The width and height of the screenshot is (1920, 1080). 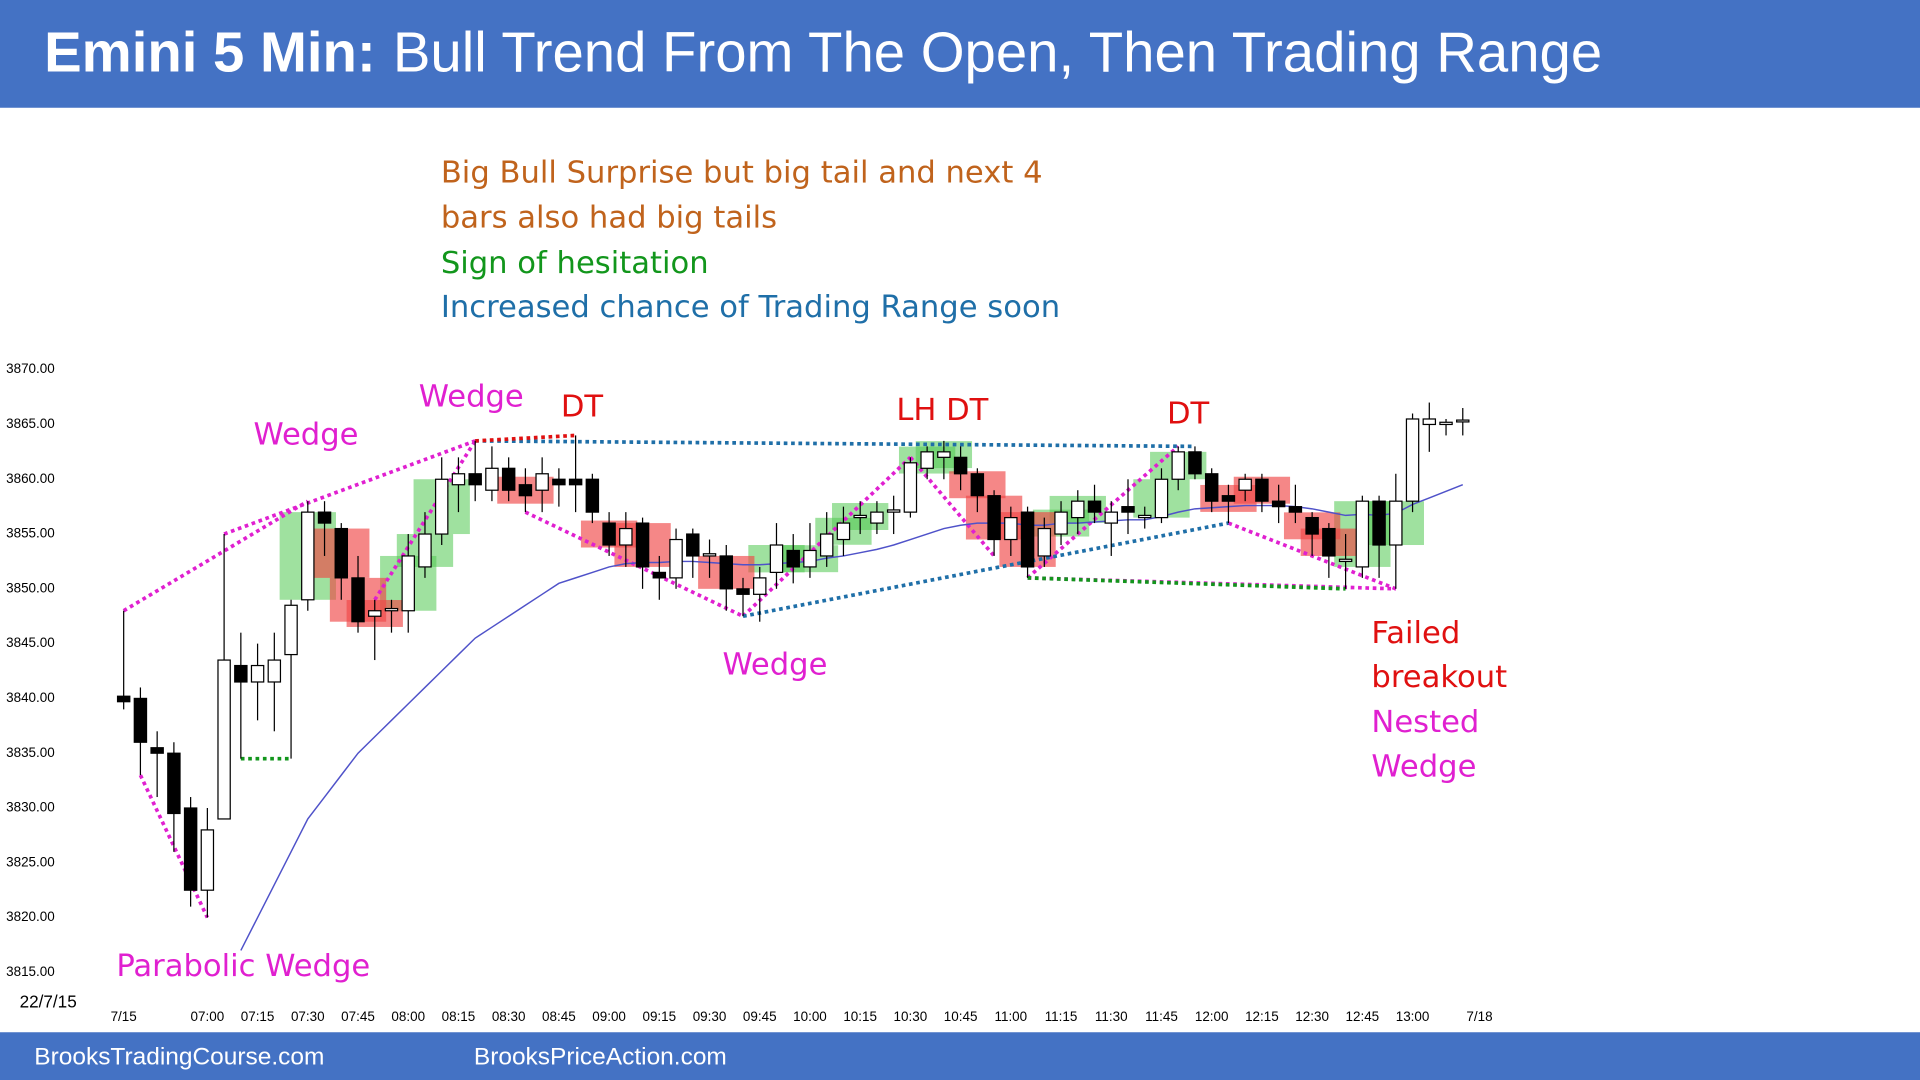 I want to click on x-tick-label: 07:00, so click(x=208, y=1016).